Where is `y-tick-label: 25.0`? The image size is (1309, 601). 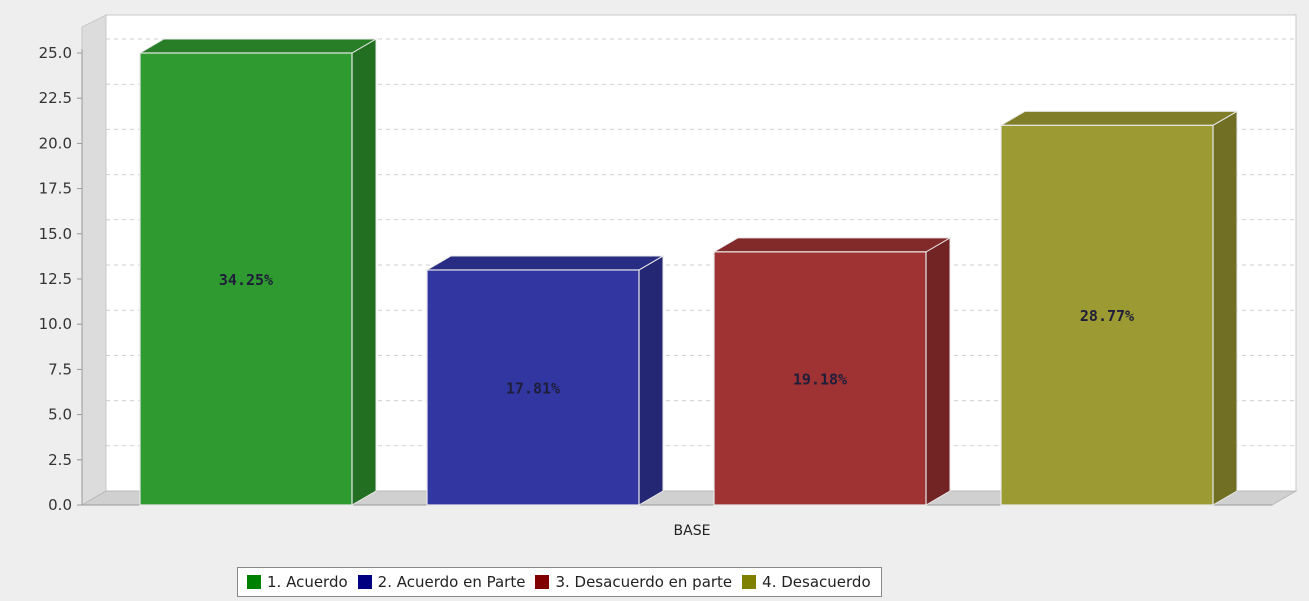
y-tick-label: 25.0 is located at coordinates (55, 53).